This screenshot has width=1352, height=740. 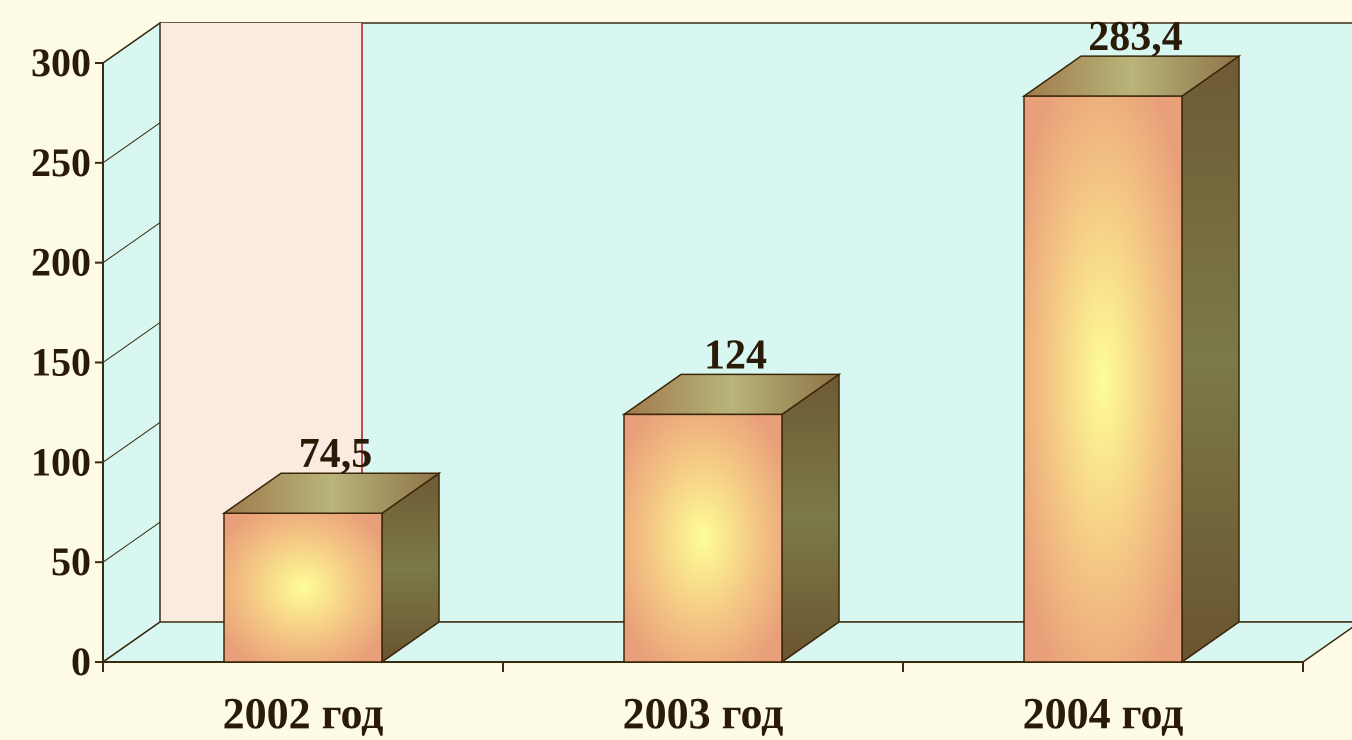 I want to click on bar-value-label: 283,4, so click(x=1135, y=37).